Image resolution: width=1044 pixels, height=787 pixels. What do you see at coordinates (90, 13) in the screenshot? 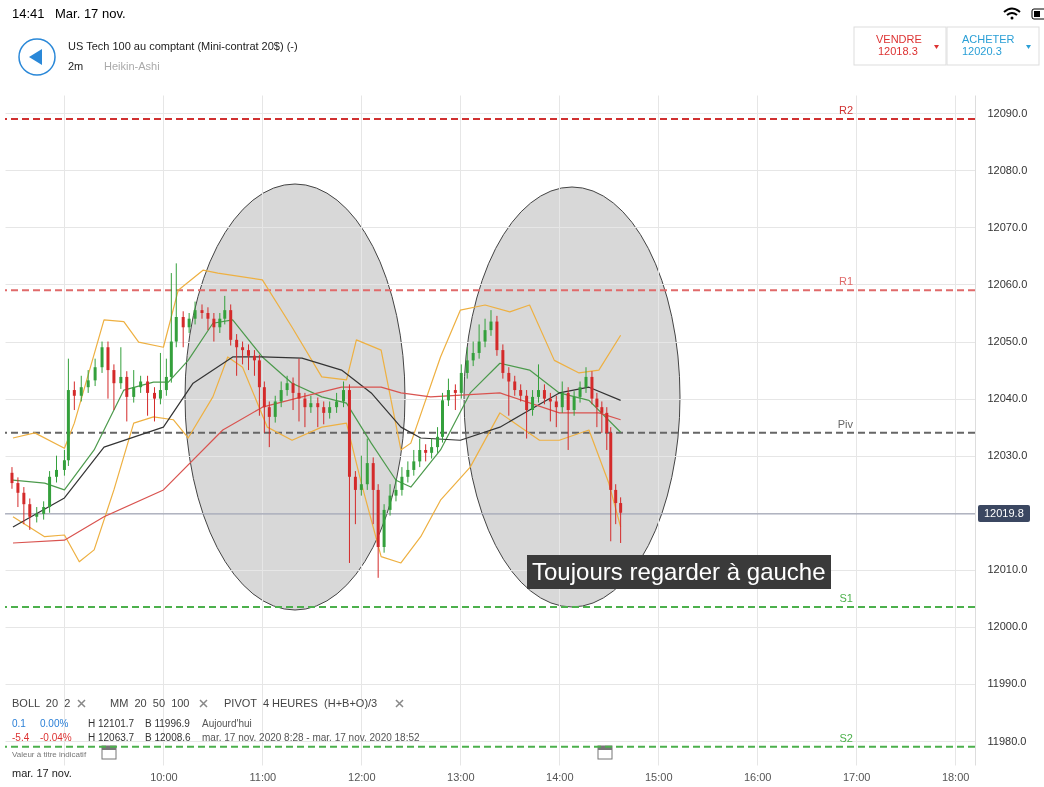
I see `text: Mar. 17 nov.` at bounding box center [90, 13].